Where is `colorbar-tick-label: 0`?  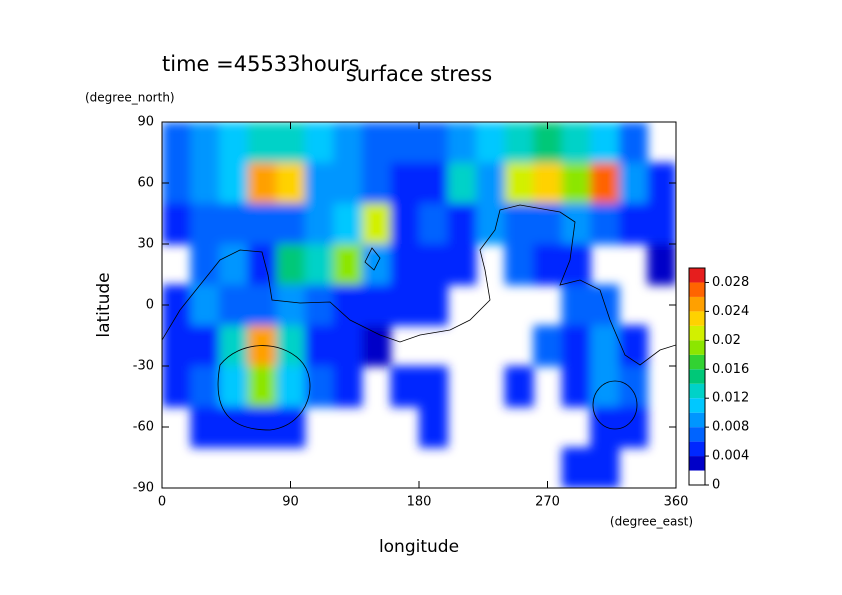 colorbar-tick-label: 0 is located at coordinates (716, 485).